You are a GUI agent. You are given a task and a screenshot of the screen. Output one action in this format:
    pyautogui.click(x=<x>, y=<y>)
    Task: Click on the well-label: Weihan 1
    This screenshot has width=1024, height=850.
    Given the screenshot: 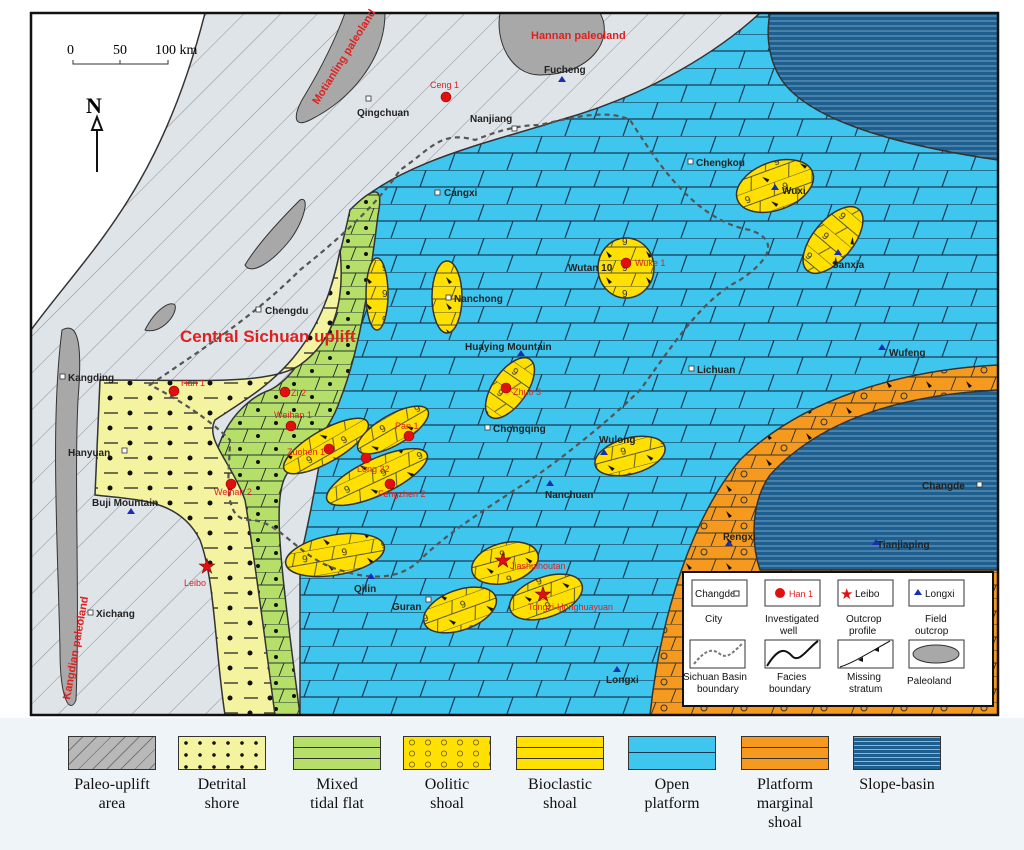 What is the action you would take?
    pyautogui.click(x=293, y=415)
    